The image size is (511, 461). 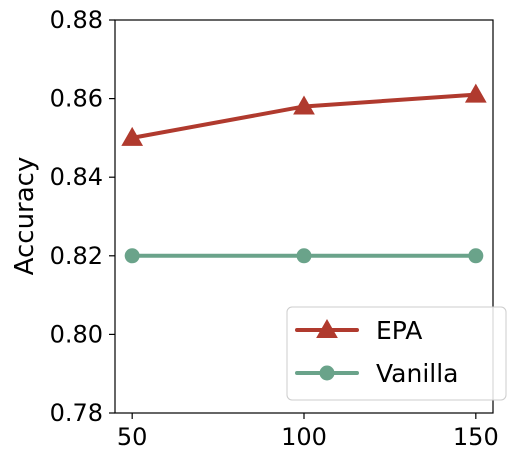 I want to click on y-tick-label: 0.88, so click(x=76, y=20).